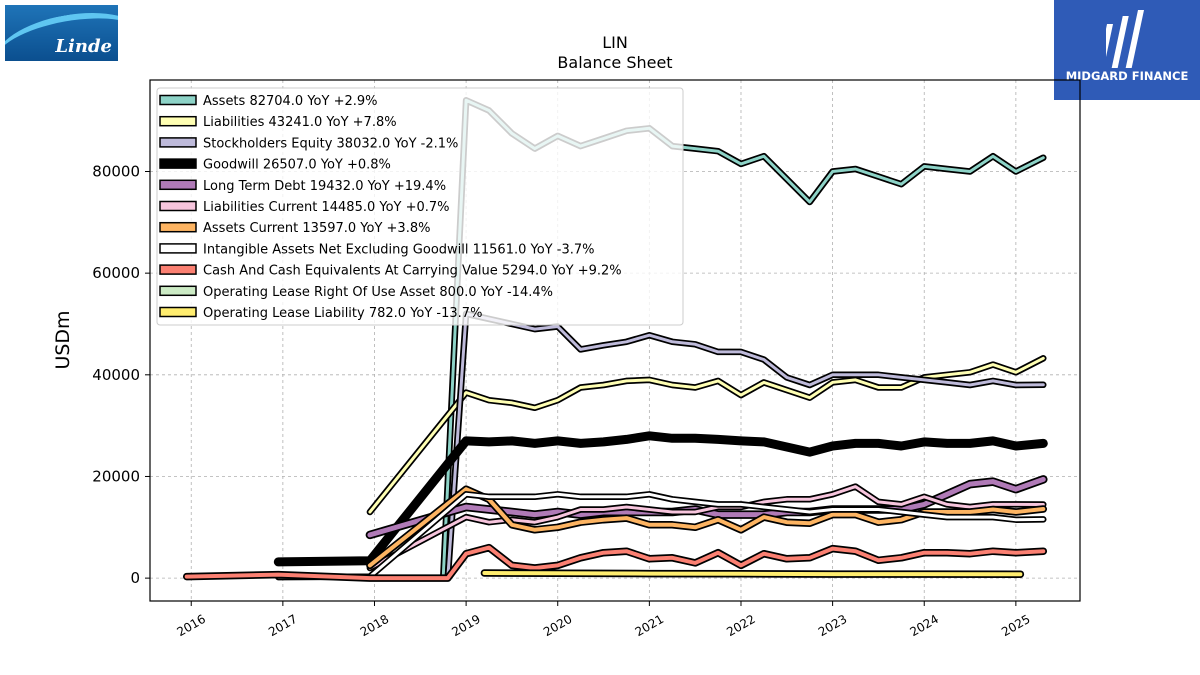 The width and height of the screenshot is (1200, 675). Describe the element at coordinates (316, 228) in the screenshot. I see `legend-label: Assets Current 13597.0 YoY +3.8%` at that location.